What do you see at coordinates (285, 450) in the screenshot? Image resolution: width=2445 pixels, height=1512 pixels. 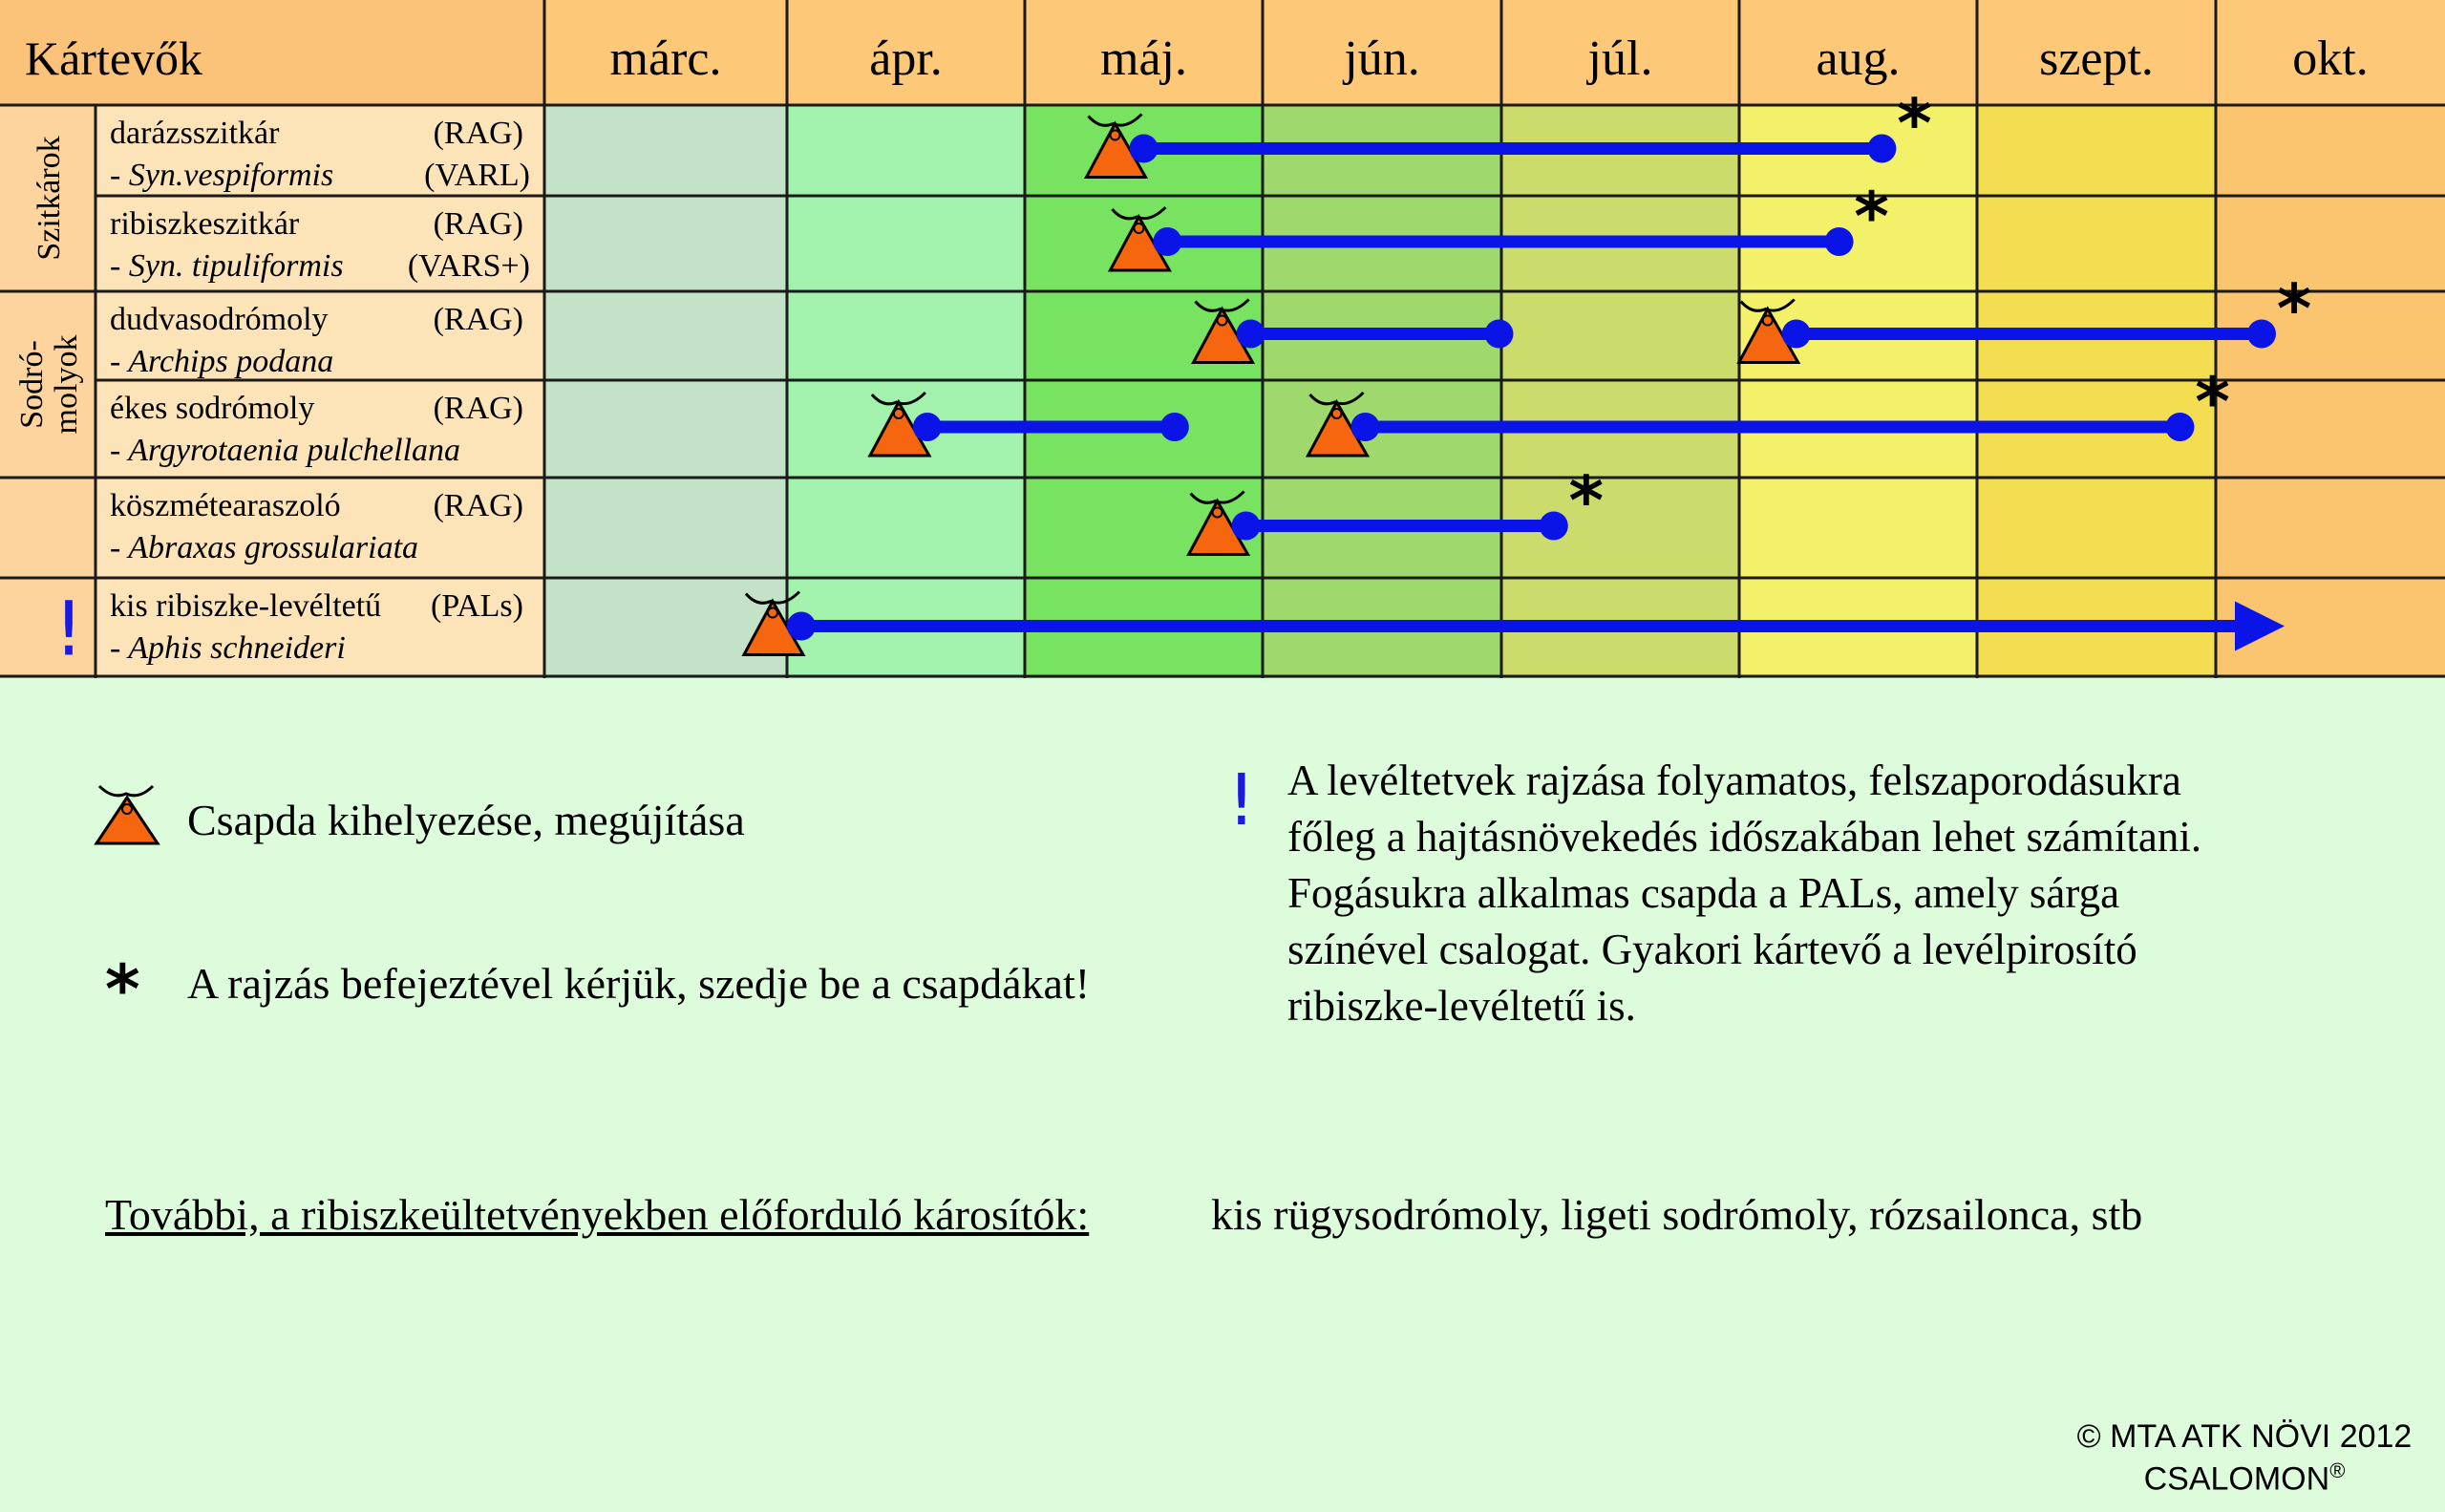 I see `pest-latin-name: - Argyrotaenia pulchellana` at bounding box center [285, 450].